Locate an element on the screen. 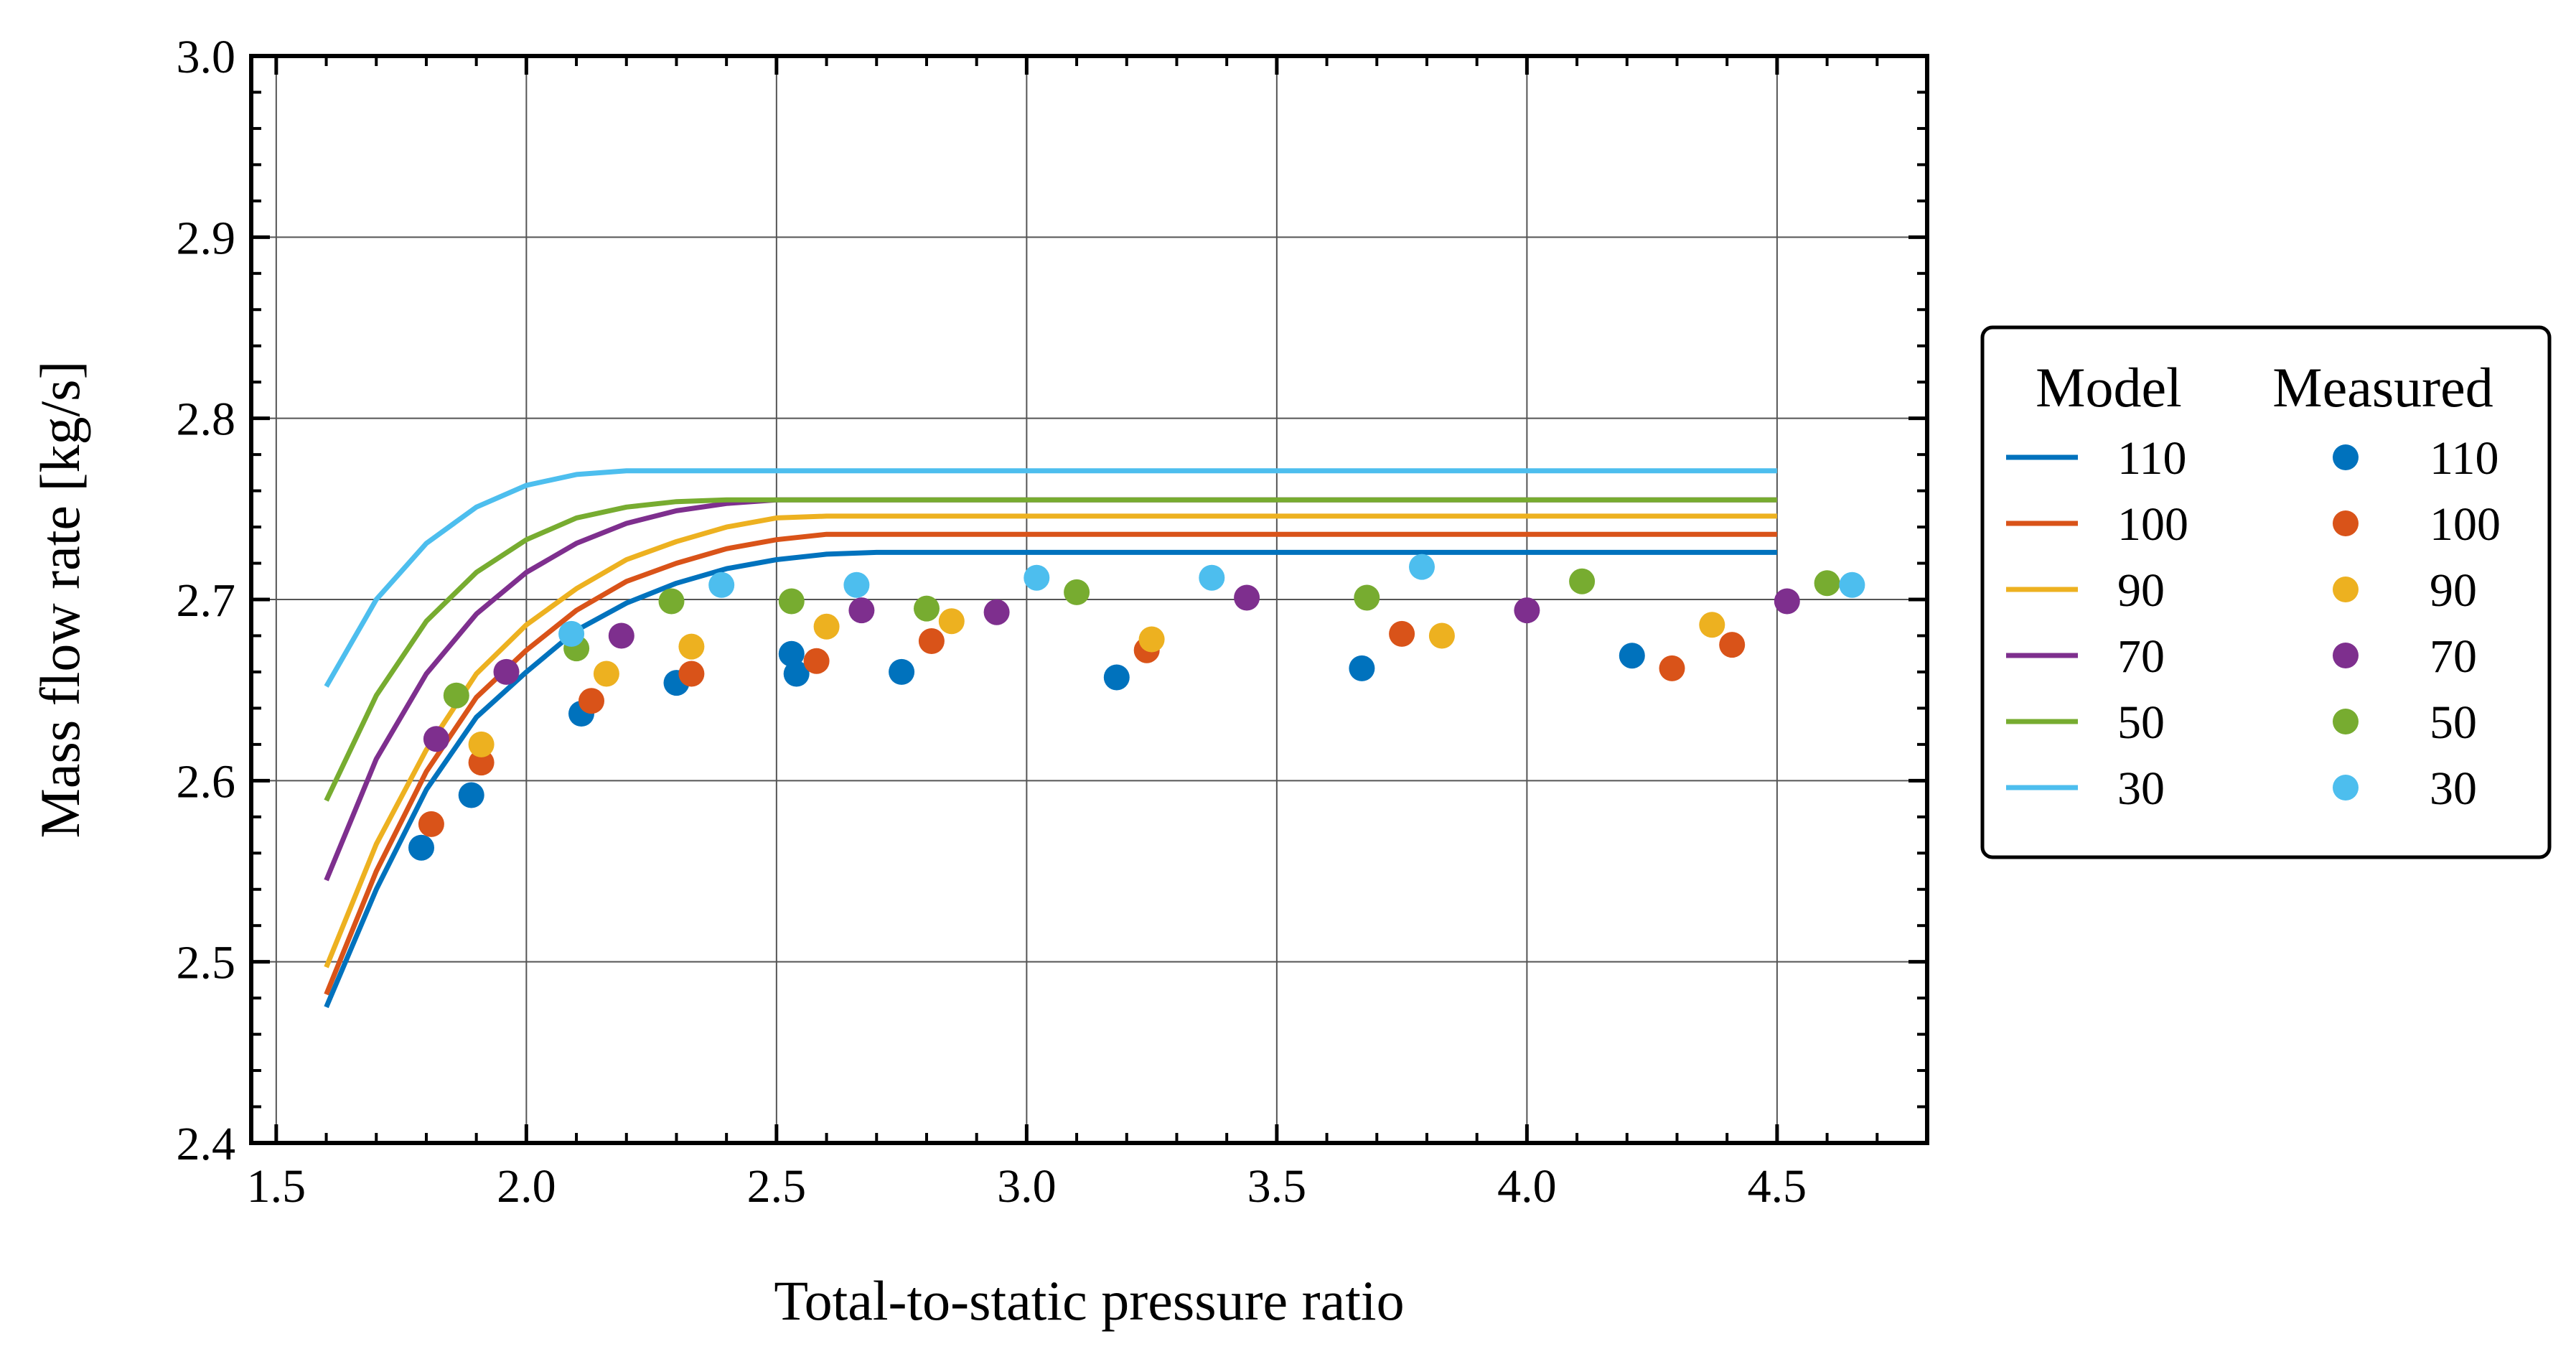 This screenshot has height=1372, width=2576. legend-model-label-100: 100 is located at coordinates (2152, 524).